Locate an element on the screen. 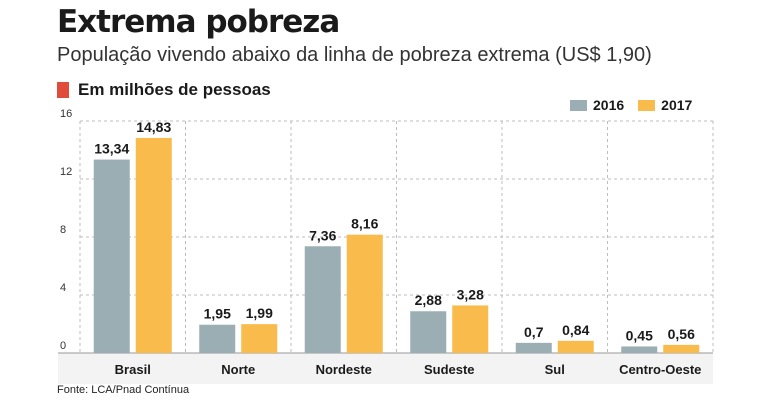 The image size is (768, 401). category-band is located at coordinates (385, 368).